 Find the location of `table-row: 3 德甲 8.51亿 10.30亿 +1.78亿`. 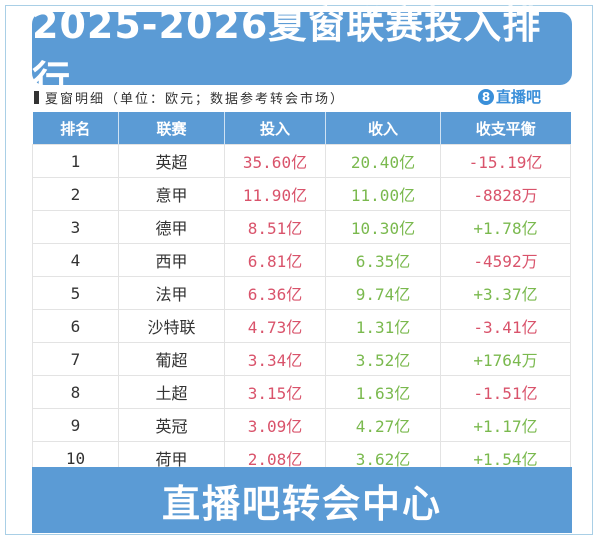

table-row: 3 德甲 8.51亿 10.30亿 +1.78亿 is located at coordinates (301, 227).